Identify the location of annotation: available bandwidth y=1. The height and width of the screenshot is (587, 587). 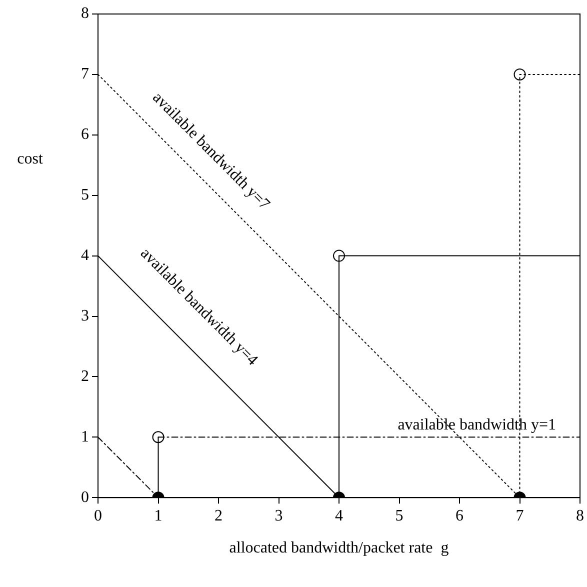
(477, 425).